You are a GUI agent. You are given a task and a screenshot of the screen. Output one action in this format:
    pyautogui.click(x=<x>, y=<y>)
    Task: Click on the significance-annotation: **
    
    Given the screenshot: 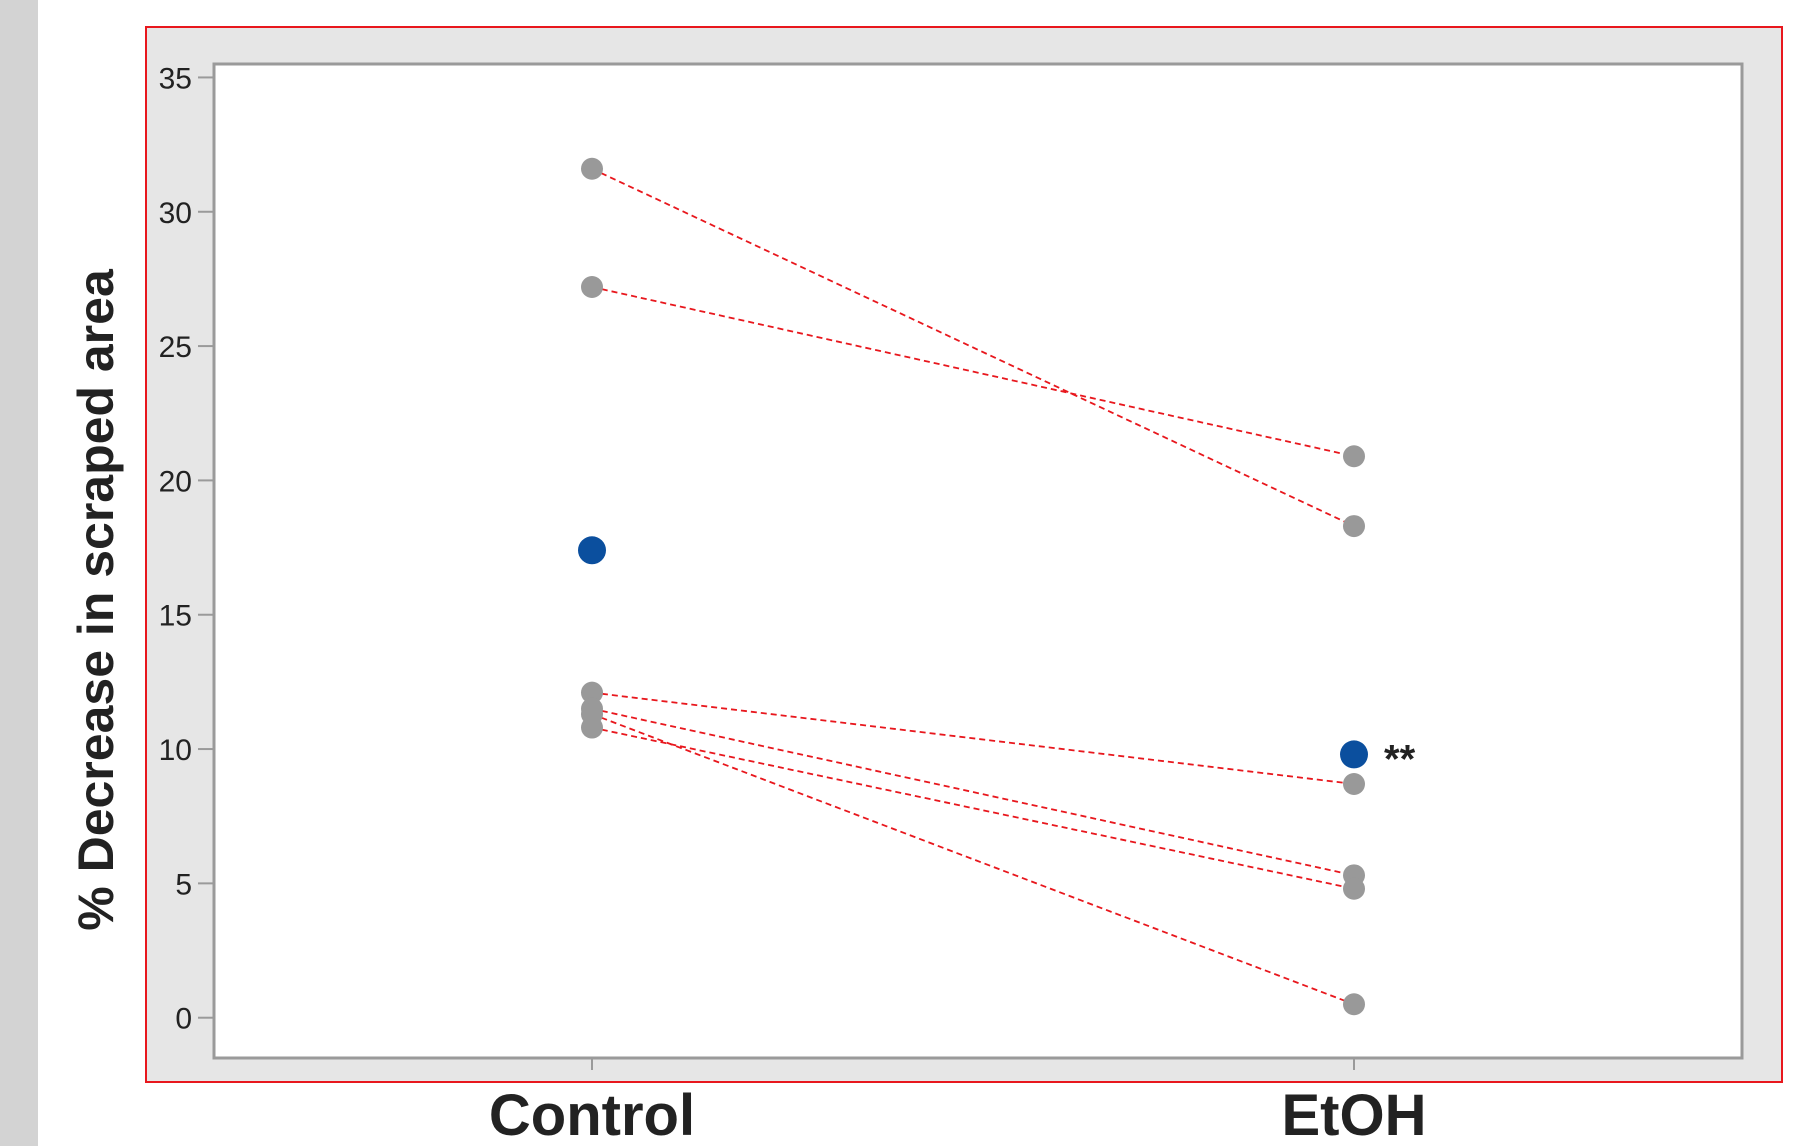 What is the action you would take?
    pyautogui.click(x=1400, y=759)
    